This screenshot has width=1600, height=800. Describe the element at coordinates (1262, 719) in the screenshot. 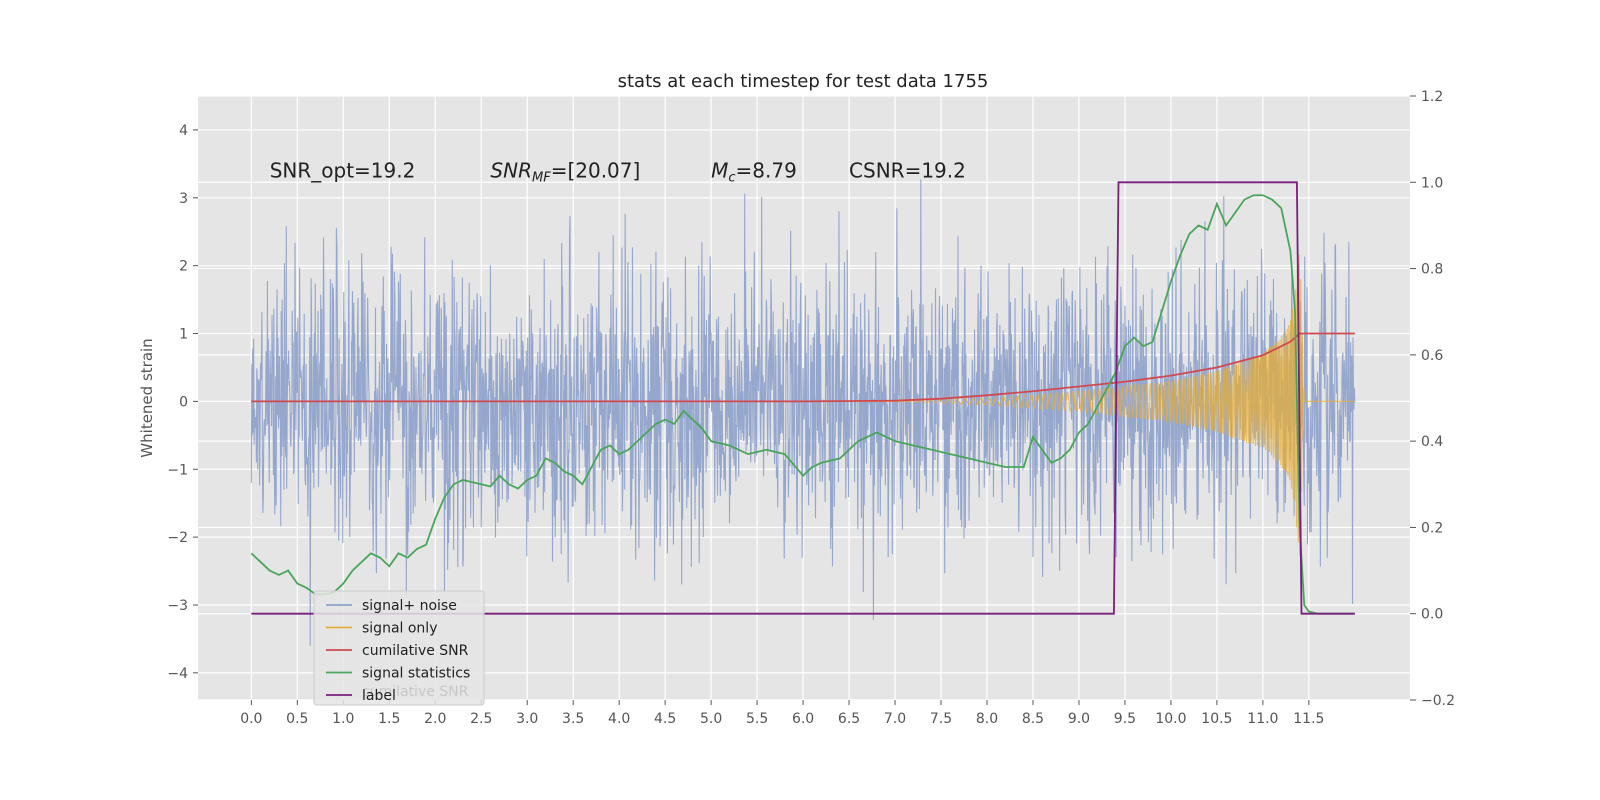

I see `x-tick-label: 11.0` at that location.